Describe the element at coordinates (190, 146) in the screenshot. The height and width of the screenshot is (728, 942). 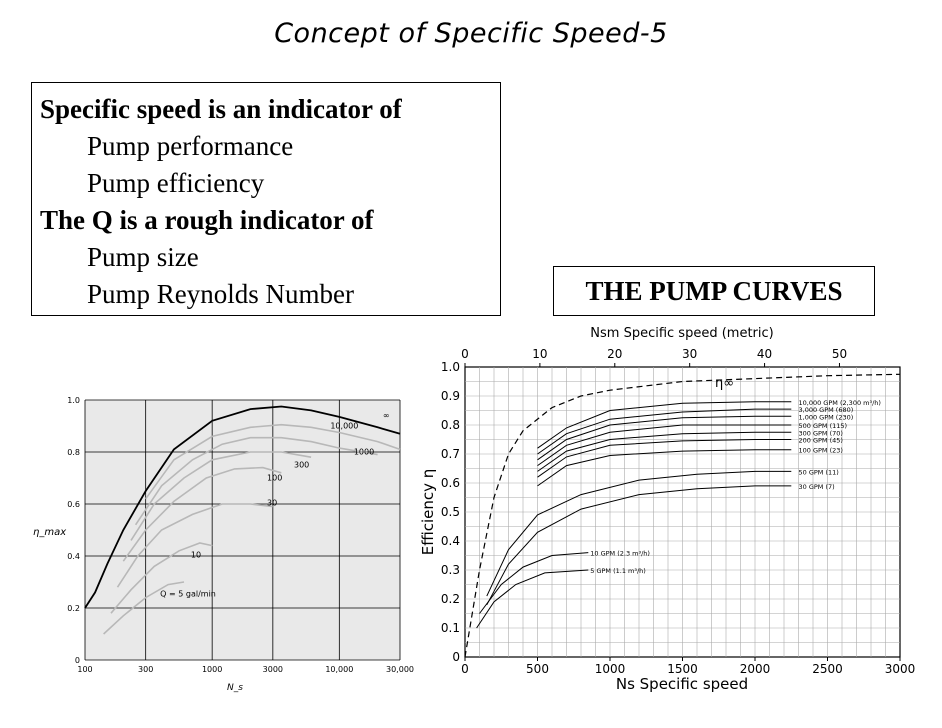
I see `item-pump-performance: Pump performance` at that location.